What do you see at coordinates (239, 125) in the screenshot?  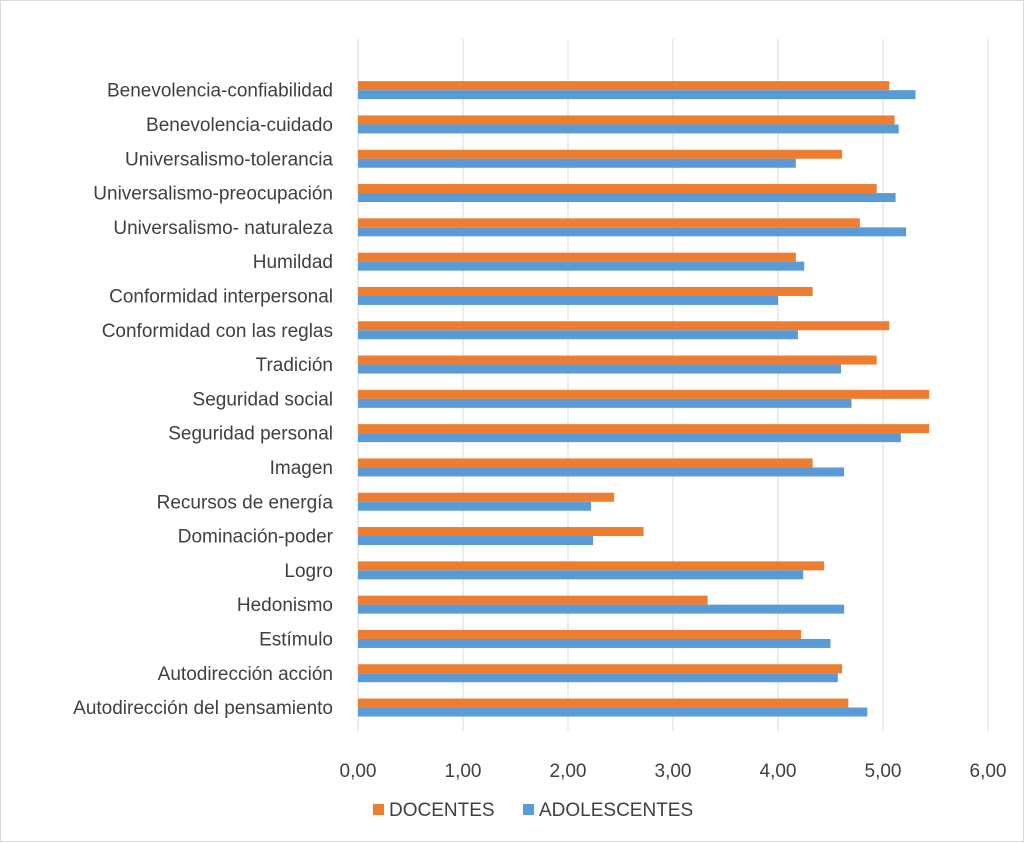 I see `category-label: Benevolencia-cuidado` at bounding box center [239, 125].